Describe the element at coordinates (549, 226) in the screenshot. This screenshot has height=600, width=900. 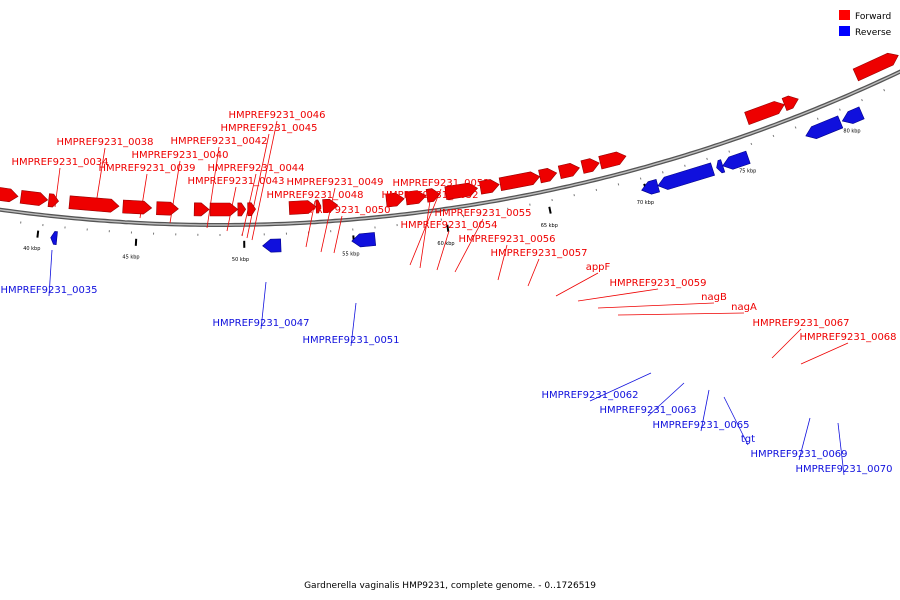
I see `tick-label: 65 kbp` at that location.